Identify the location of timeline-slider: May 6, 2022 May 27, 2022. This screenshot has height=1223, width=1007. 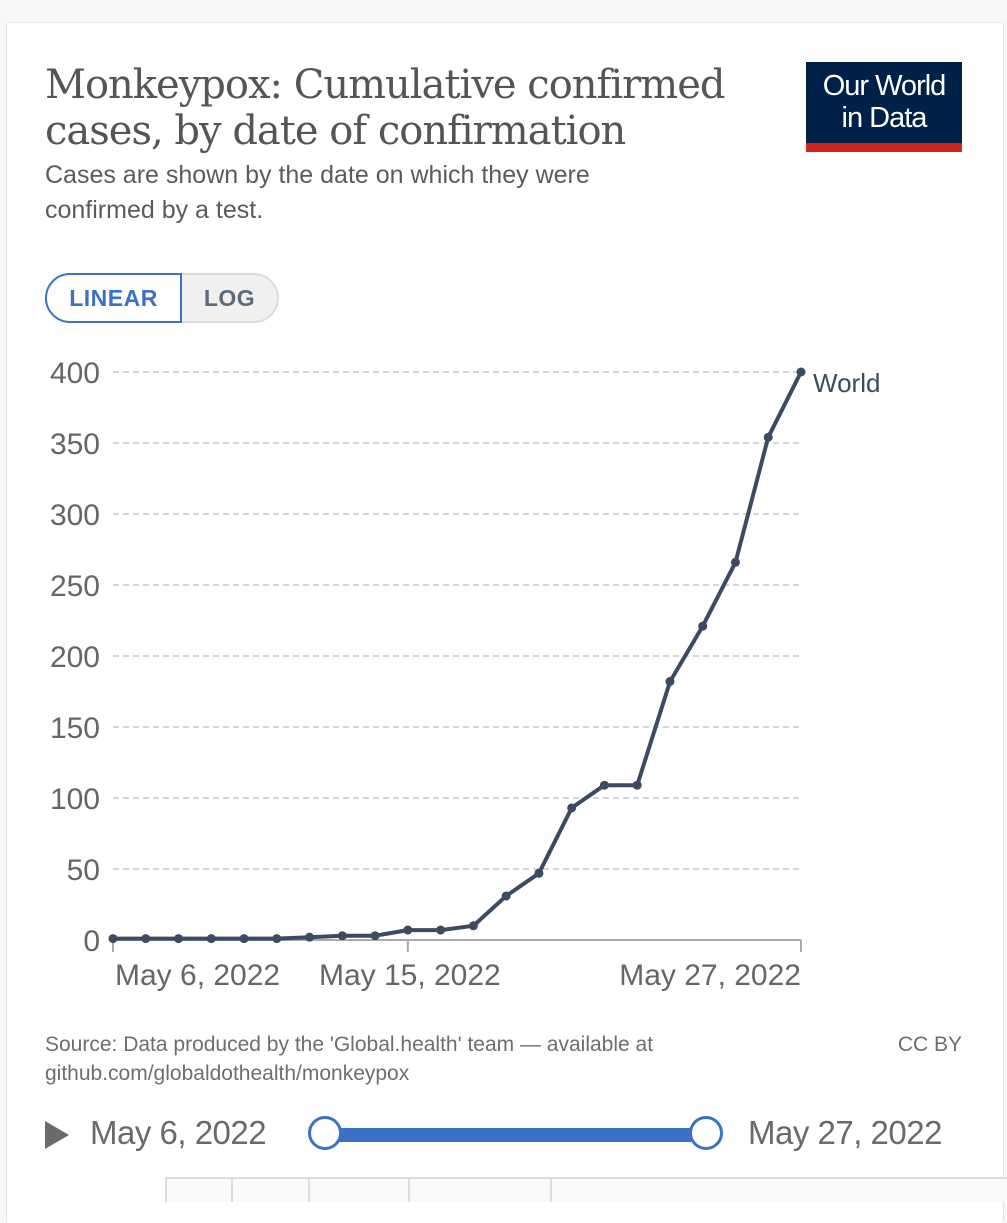
(503, 1135).